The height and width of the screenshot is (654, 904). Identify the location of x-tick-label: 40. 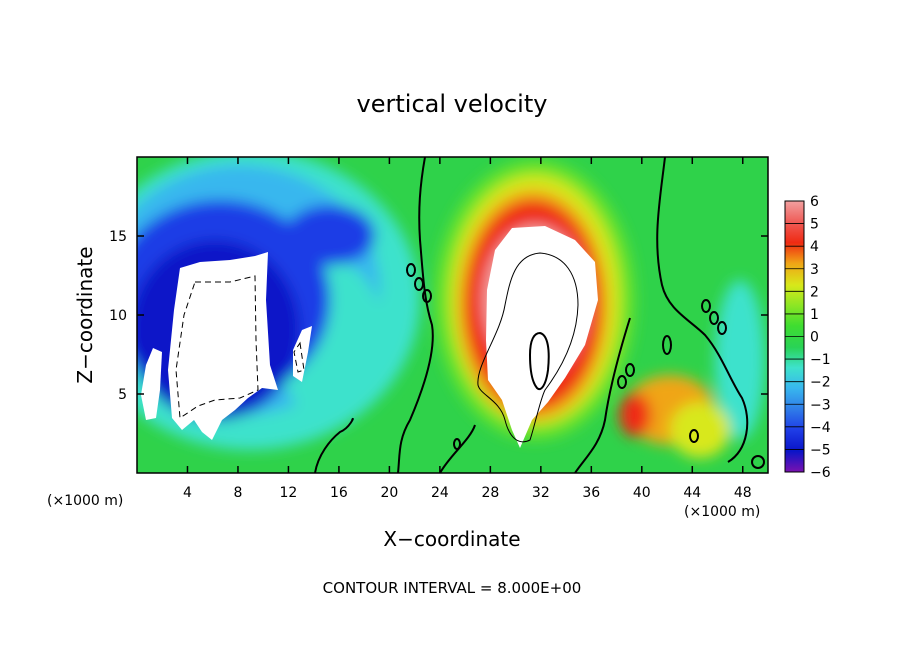
(642, 493).